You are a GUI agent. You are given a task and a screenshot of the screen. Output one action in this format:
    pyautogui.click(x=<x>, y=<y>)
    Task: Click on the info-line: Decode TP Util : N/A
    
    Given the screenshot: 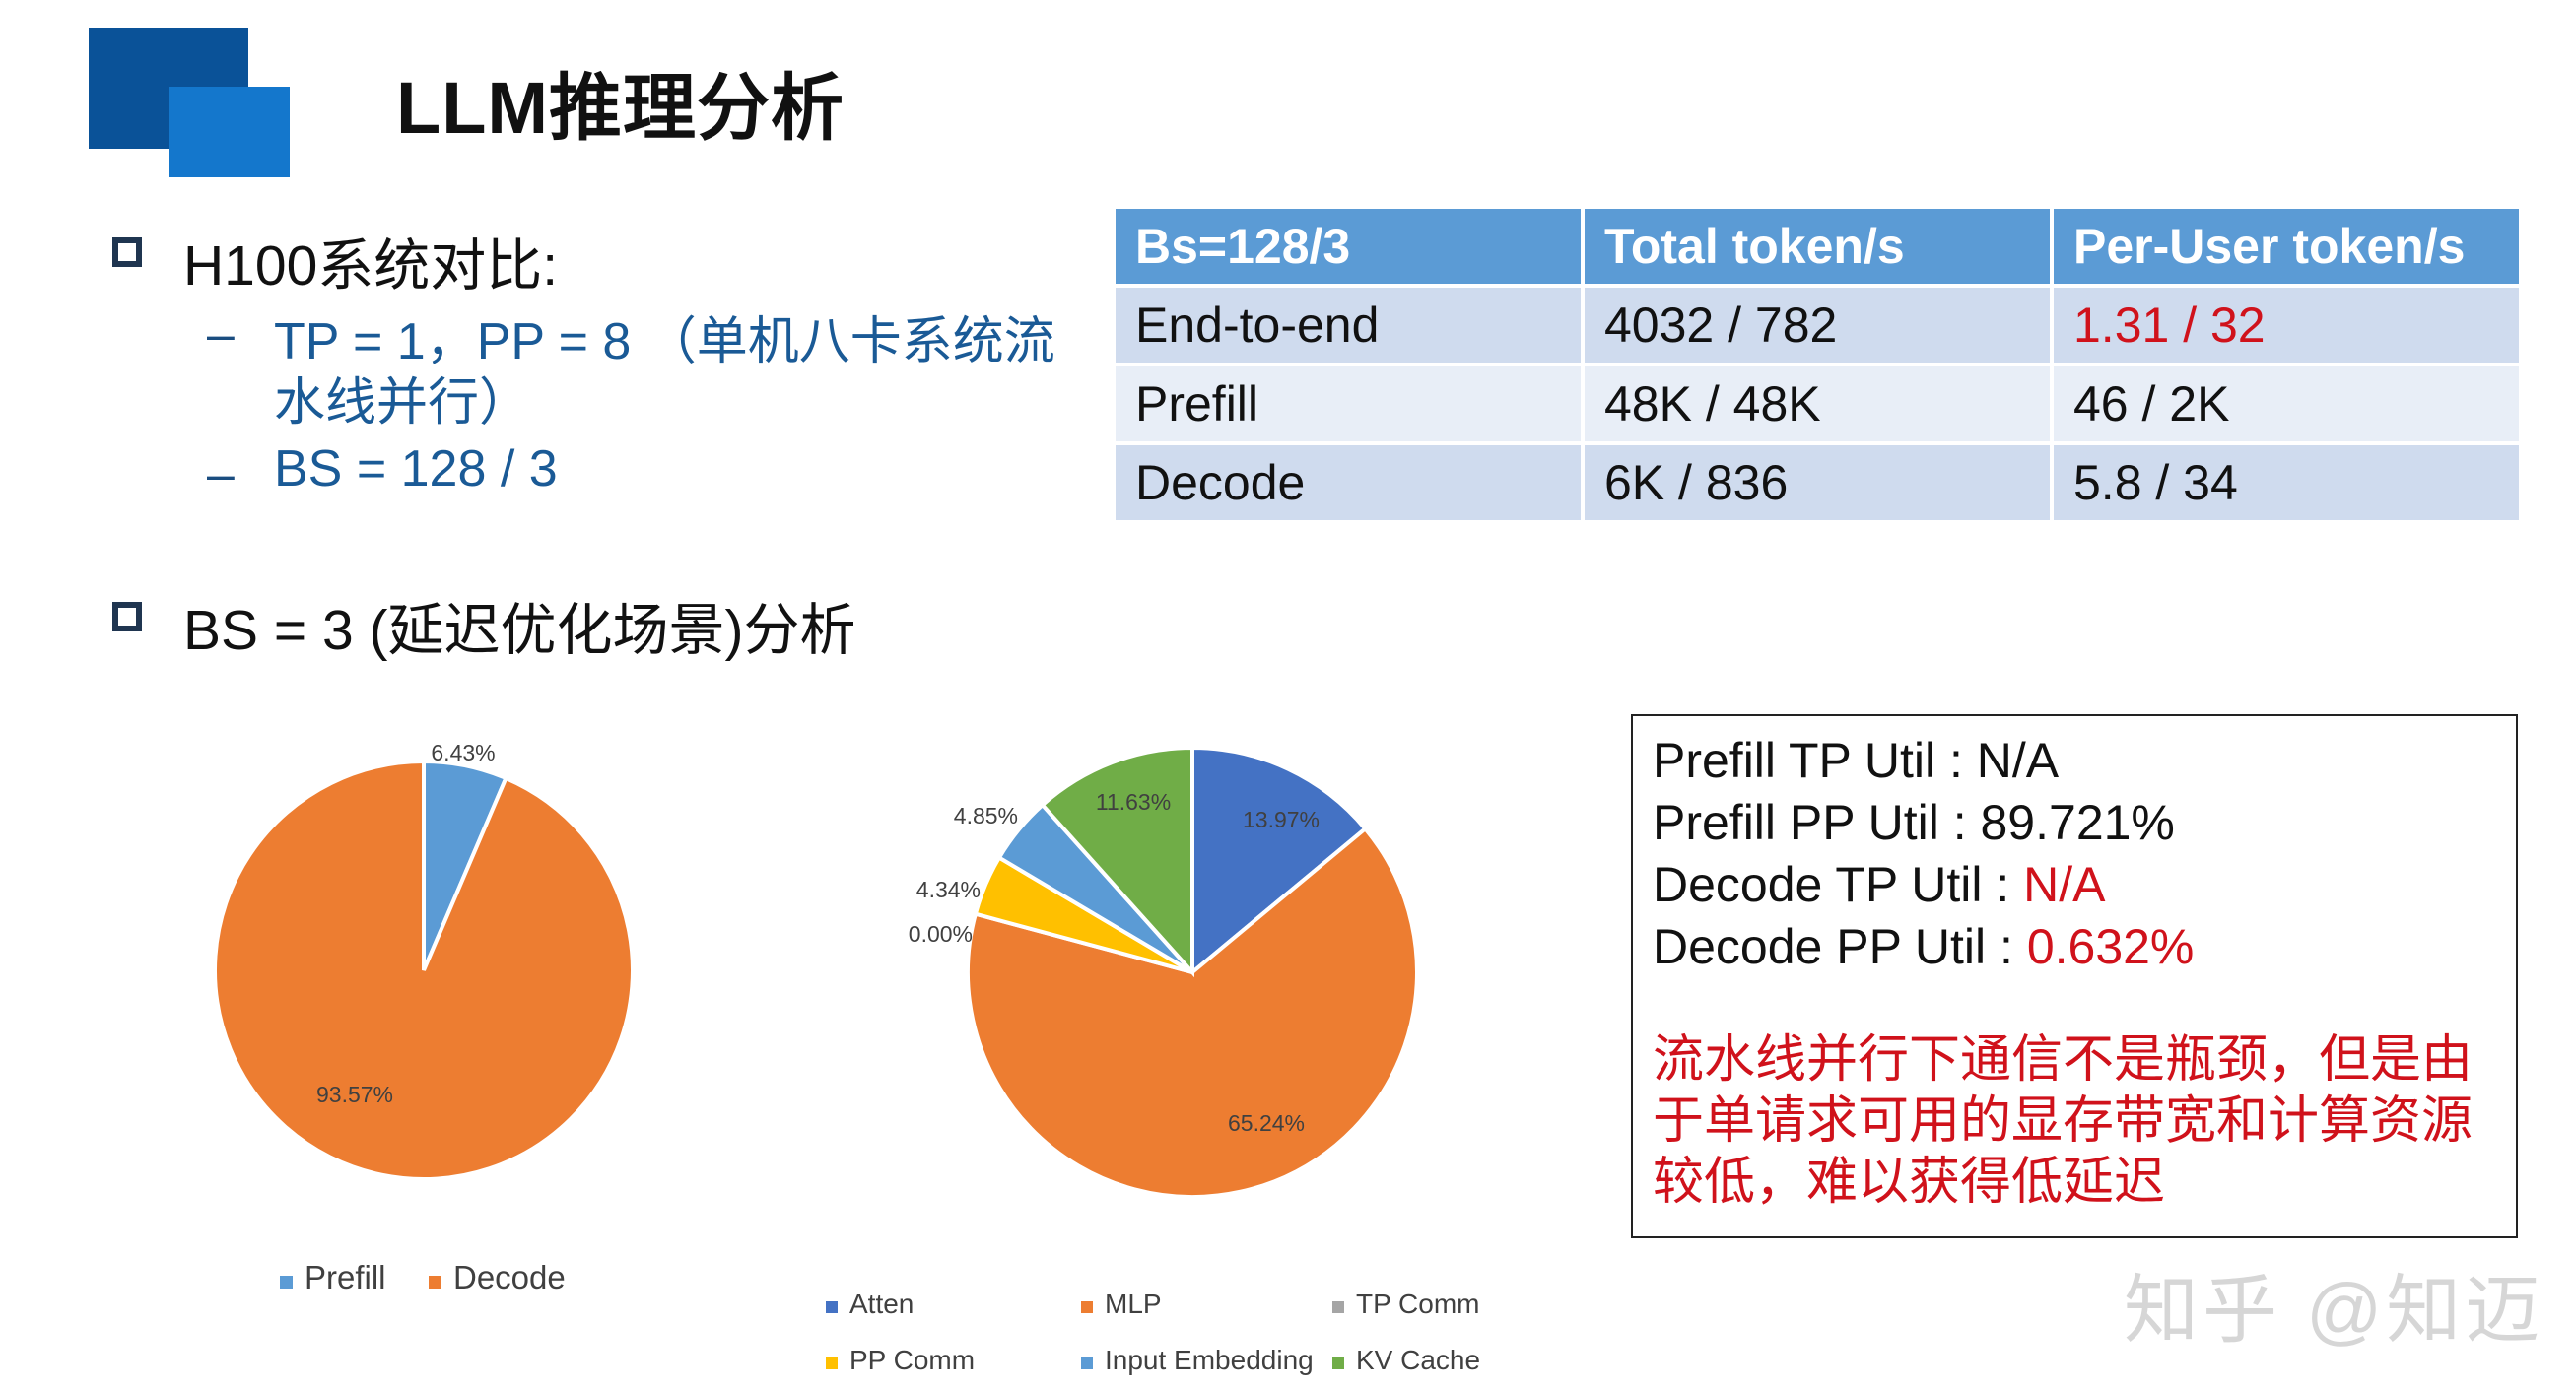 What is the action you would take?
    pyautogui.click(x=1879, y=885)
    